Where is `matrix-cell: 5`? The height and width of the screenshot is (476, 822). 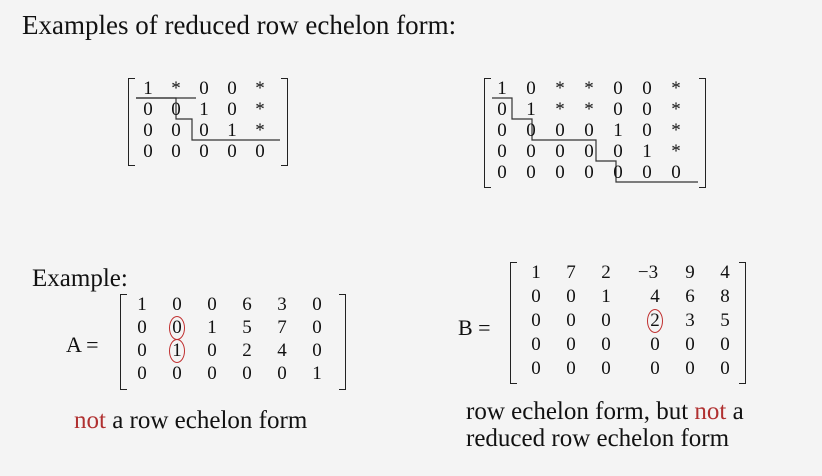
matrix-cell: 5 is located at coordinates (725, 320).